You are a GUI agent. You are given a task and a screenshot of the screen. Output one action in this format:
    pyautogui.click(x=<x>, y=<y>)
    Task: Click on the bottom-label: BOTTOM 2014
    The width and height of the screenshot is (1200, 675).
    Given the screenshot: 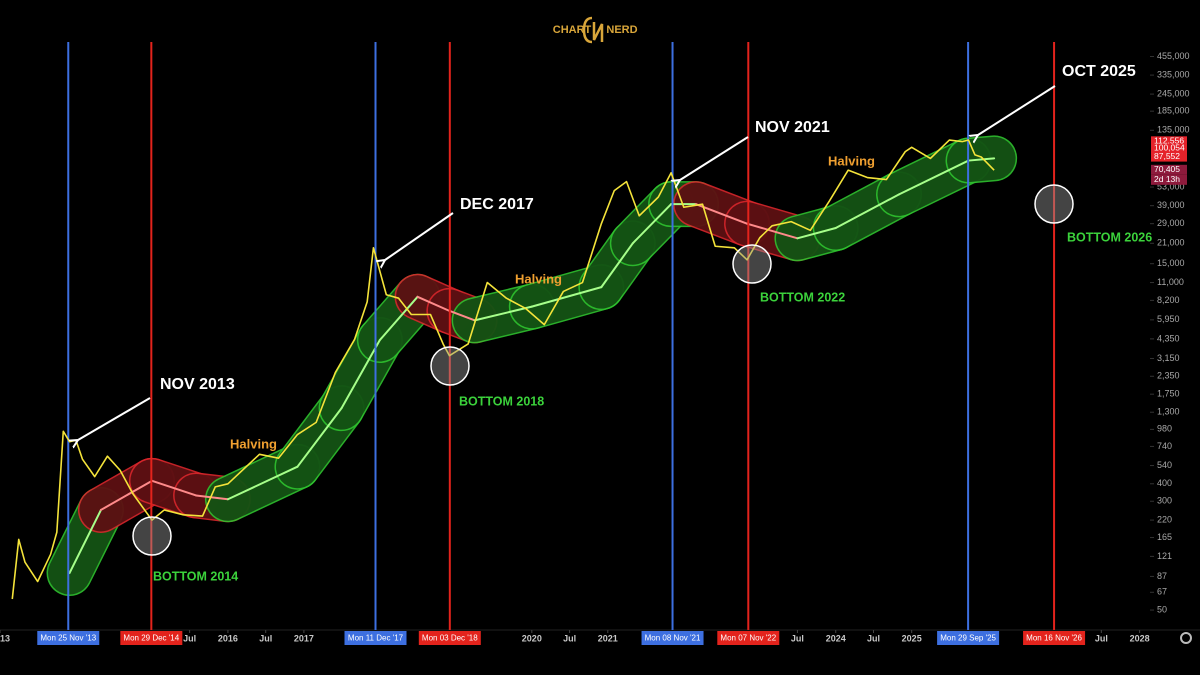 What is the action you would take?
    pyautogui.click(x=195, y=576)
    